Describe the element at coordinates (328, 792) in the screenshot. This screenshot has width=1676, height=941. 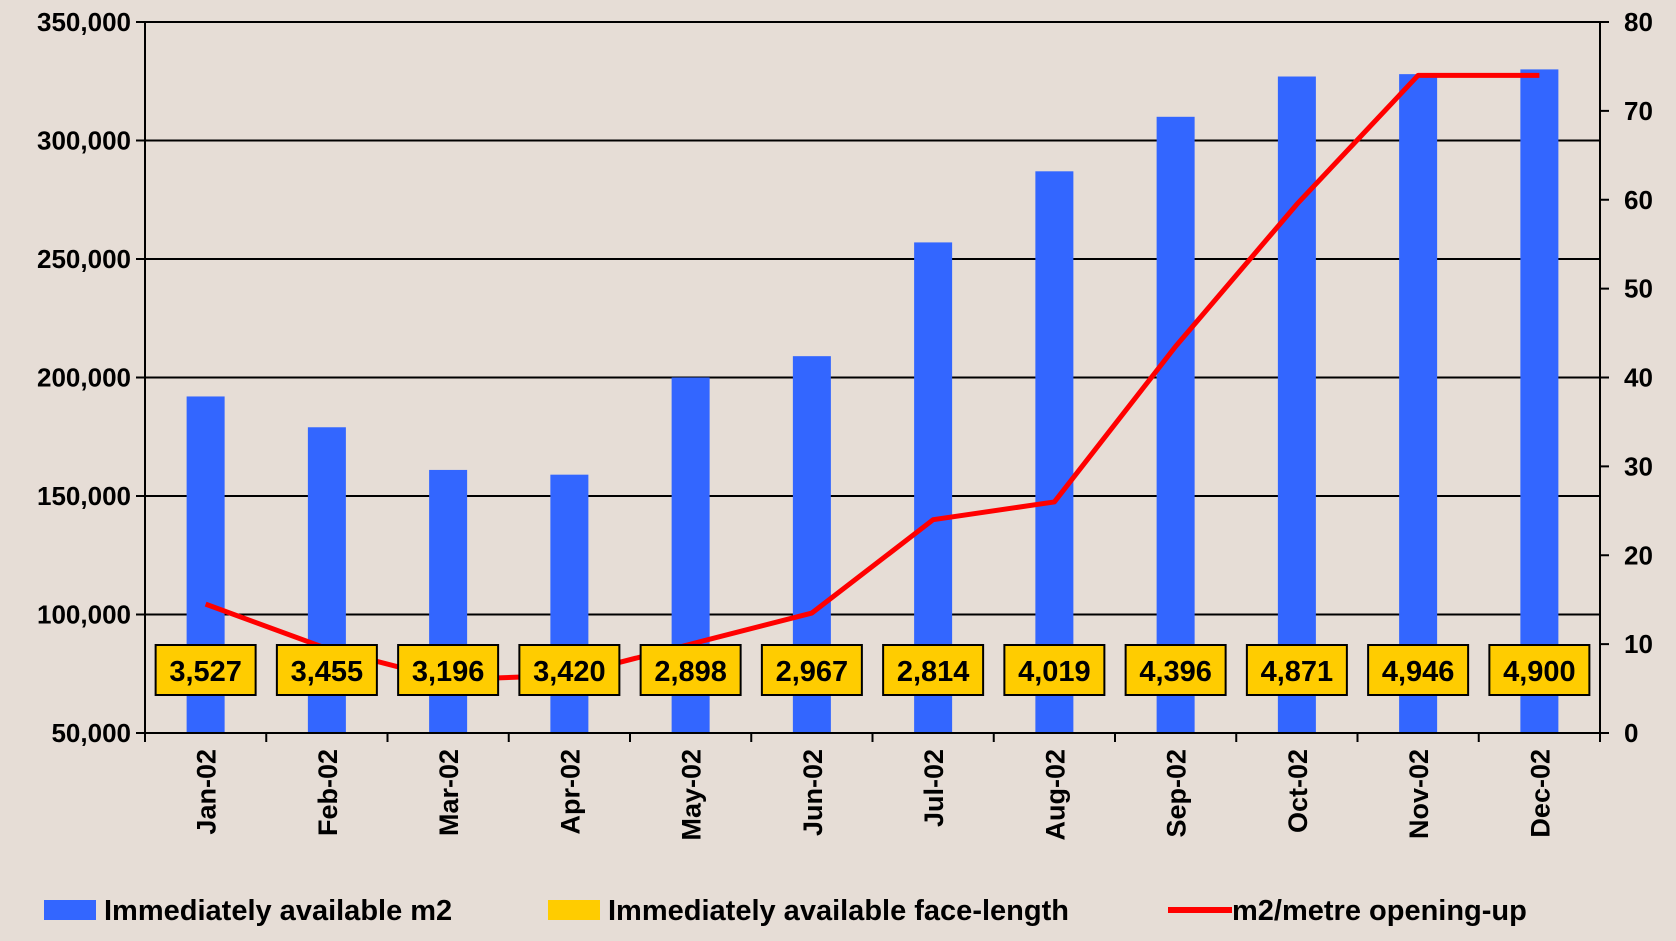
I see `x-tick-label: Feb-02` at that location.